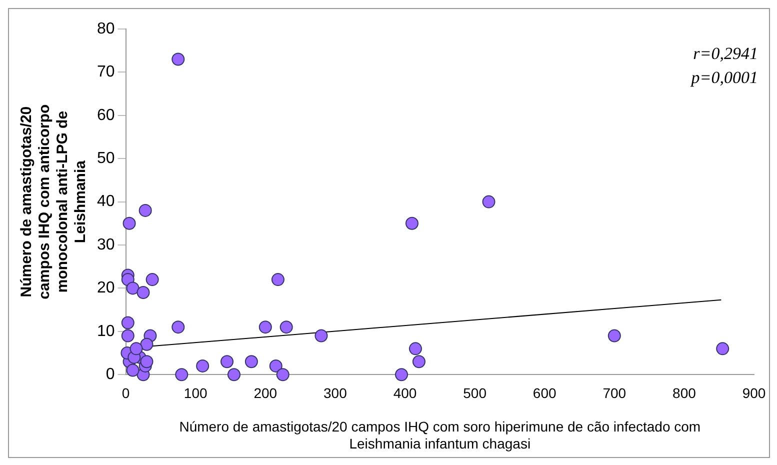 The height and width of the screenshot is (465, 777). Describe the element at coordinates (126, 392) in the screenshot. I see `x-tick-label: 0` at that location.